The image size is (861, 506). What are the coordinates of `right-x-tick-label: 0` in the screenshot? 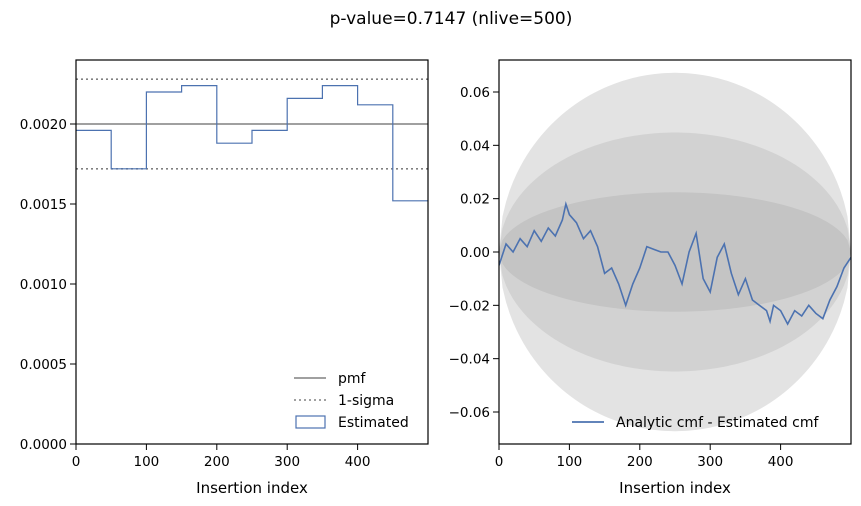 It's located at (499, 462).